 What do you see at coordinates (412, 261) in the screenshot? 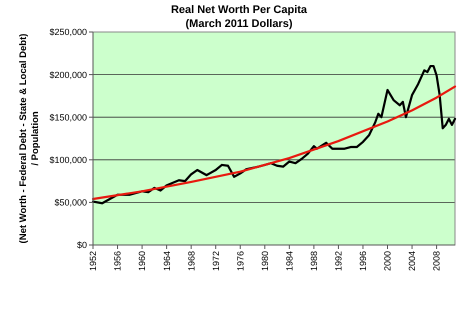
I see `x-tick-label: 2004` at bounding box center [412, 261].